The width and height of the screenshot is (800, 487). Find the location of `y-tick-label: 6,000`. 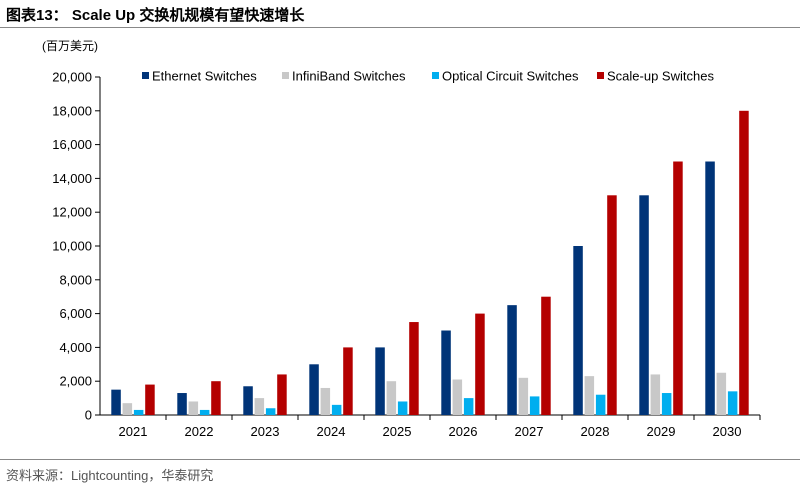

y-tick-label: 6,000 is located at coordinates (75, 313).